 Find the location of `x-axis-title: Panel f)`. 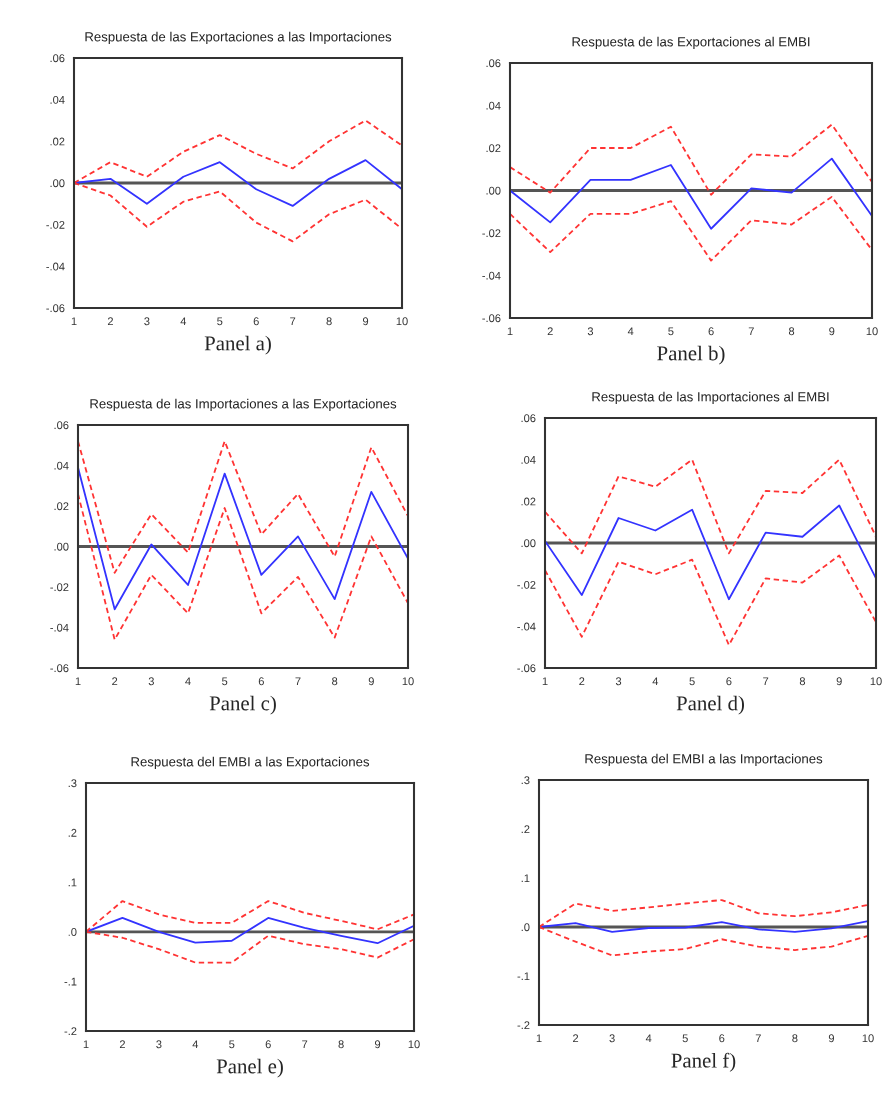

x-axis-title: Panel f) is located at coordinates (703, 1062).